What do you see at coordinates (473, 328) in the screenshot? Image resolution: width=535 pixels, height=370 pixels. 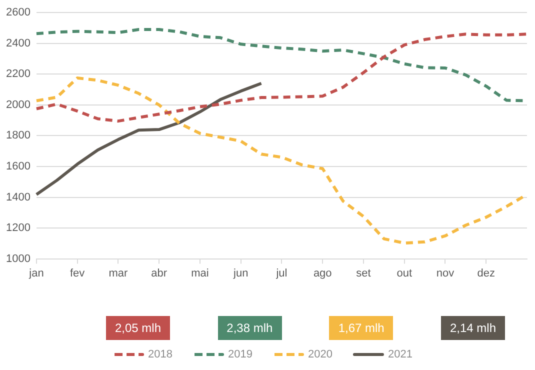 I see `text: 2,14 mlh` at bounding box center [473, 328].